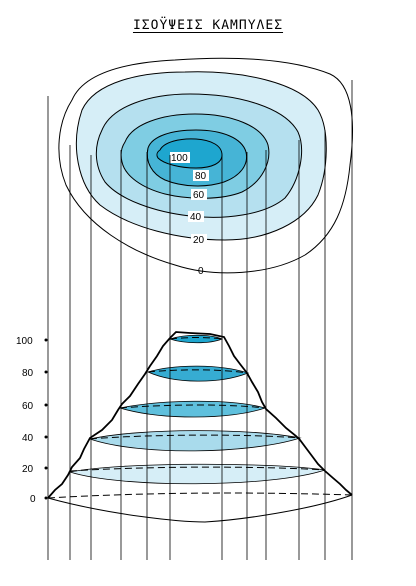 The image size is (416, 586). I want to click on contour-label-100: 100, so click(179, 158).